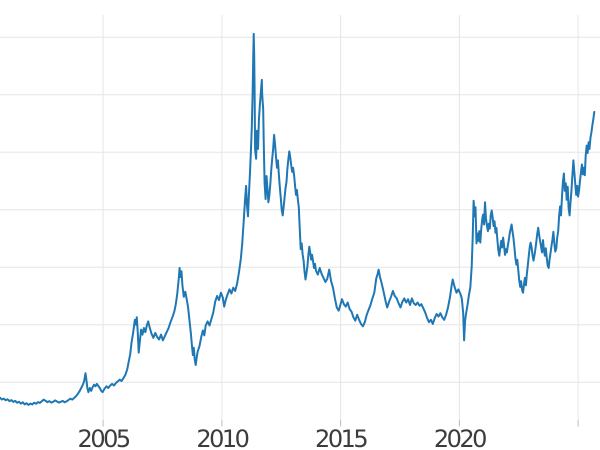 This screenshot has width=600, height=450. What do you see at coordinates (460, 437) in the screenshot?
I see `x-tick-label: 2020` at bounding box center [460, 437].